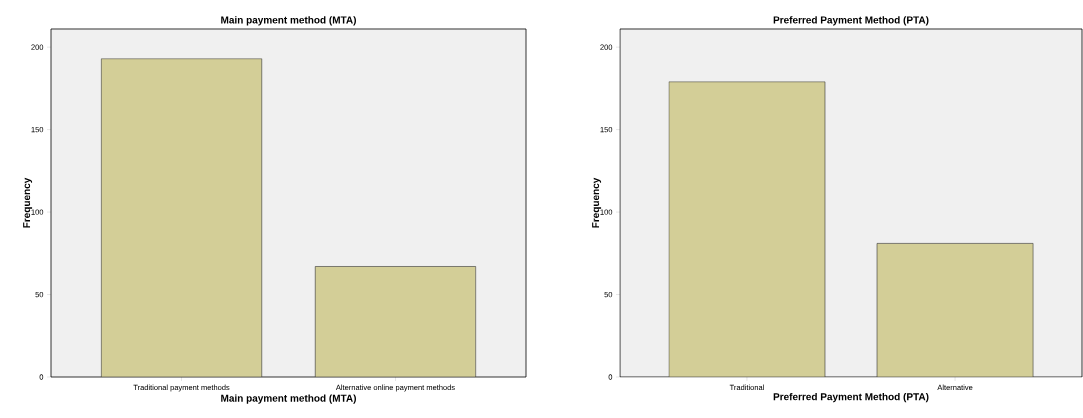  Describe the element at coordinates (851, 21) in the screenshot. I see `chart-title: Preferred Payment Method (PTA)` at that location.